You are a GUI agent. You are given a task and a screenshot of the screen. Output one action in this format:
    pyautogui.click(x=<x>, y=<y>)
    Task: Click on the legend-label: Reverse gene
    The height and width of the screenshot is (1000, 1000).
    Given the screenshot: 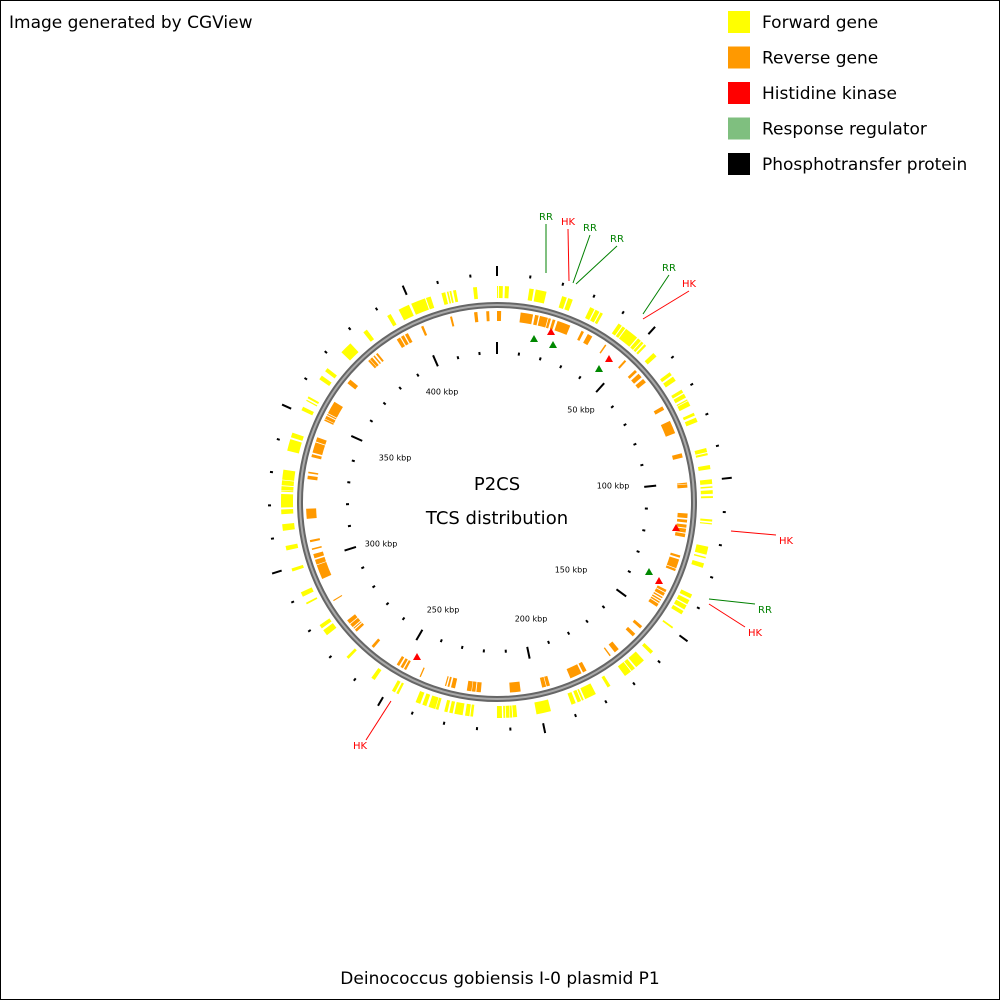 What is the action you would take?
    pyautogui.click(x=820, y=59)
    